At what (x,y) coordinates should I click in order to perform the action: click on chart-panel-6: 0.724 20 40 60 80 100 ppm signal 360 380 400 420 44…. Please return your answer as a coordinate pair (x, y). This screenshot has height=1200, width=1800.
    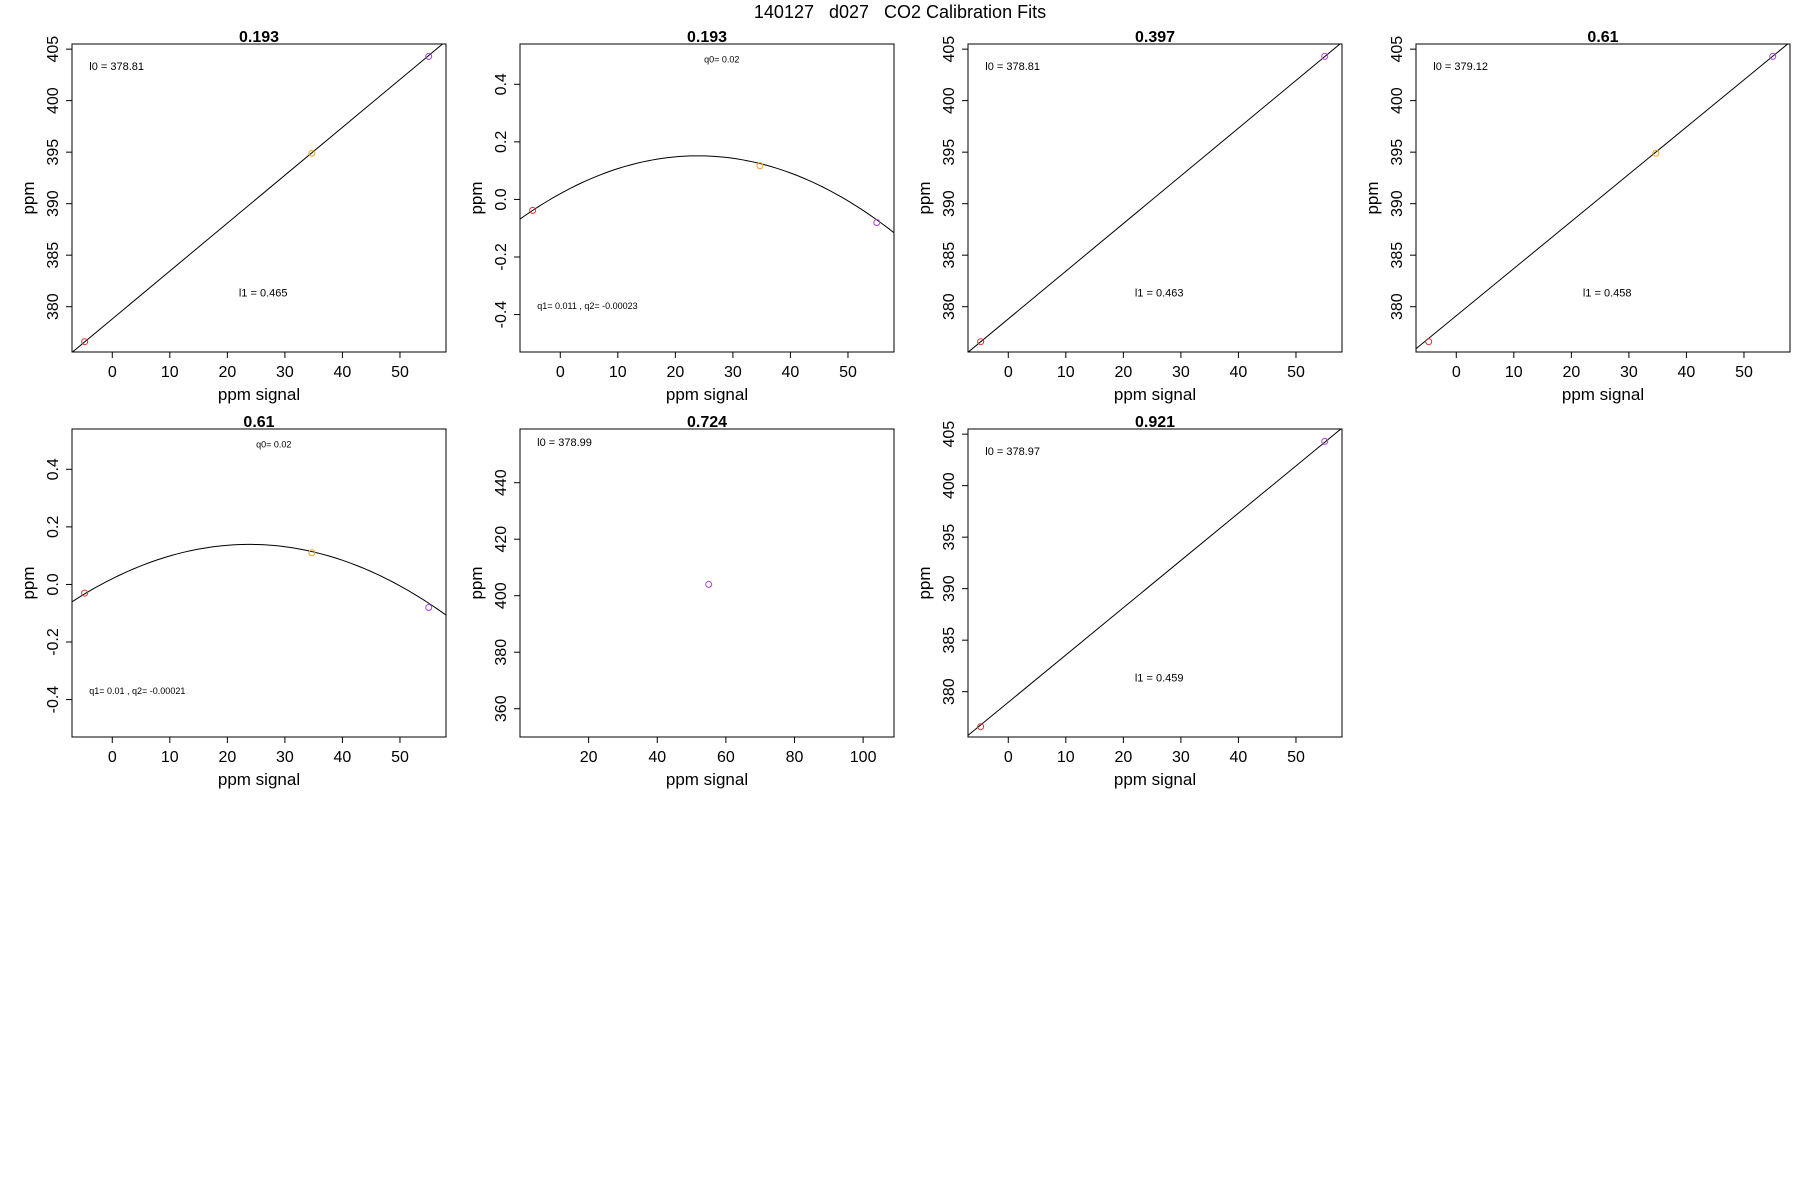
    Looking at the image, I should click on (681, 601).